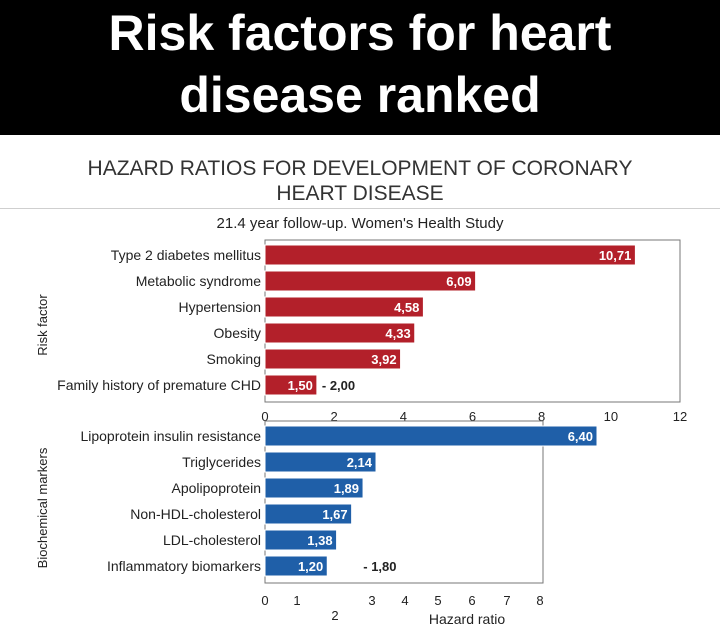 The image size is (720, 625). What do you see at coordinates (506, 600) in the screenshot?
I see `x-tick-label: 7` at bounding box center [506, 600].